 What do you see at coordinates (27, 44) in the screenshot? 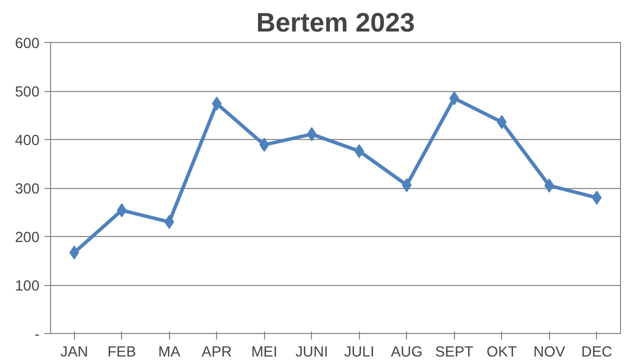
I see `y-tick-label: 600` at bounding box center [27, 44].